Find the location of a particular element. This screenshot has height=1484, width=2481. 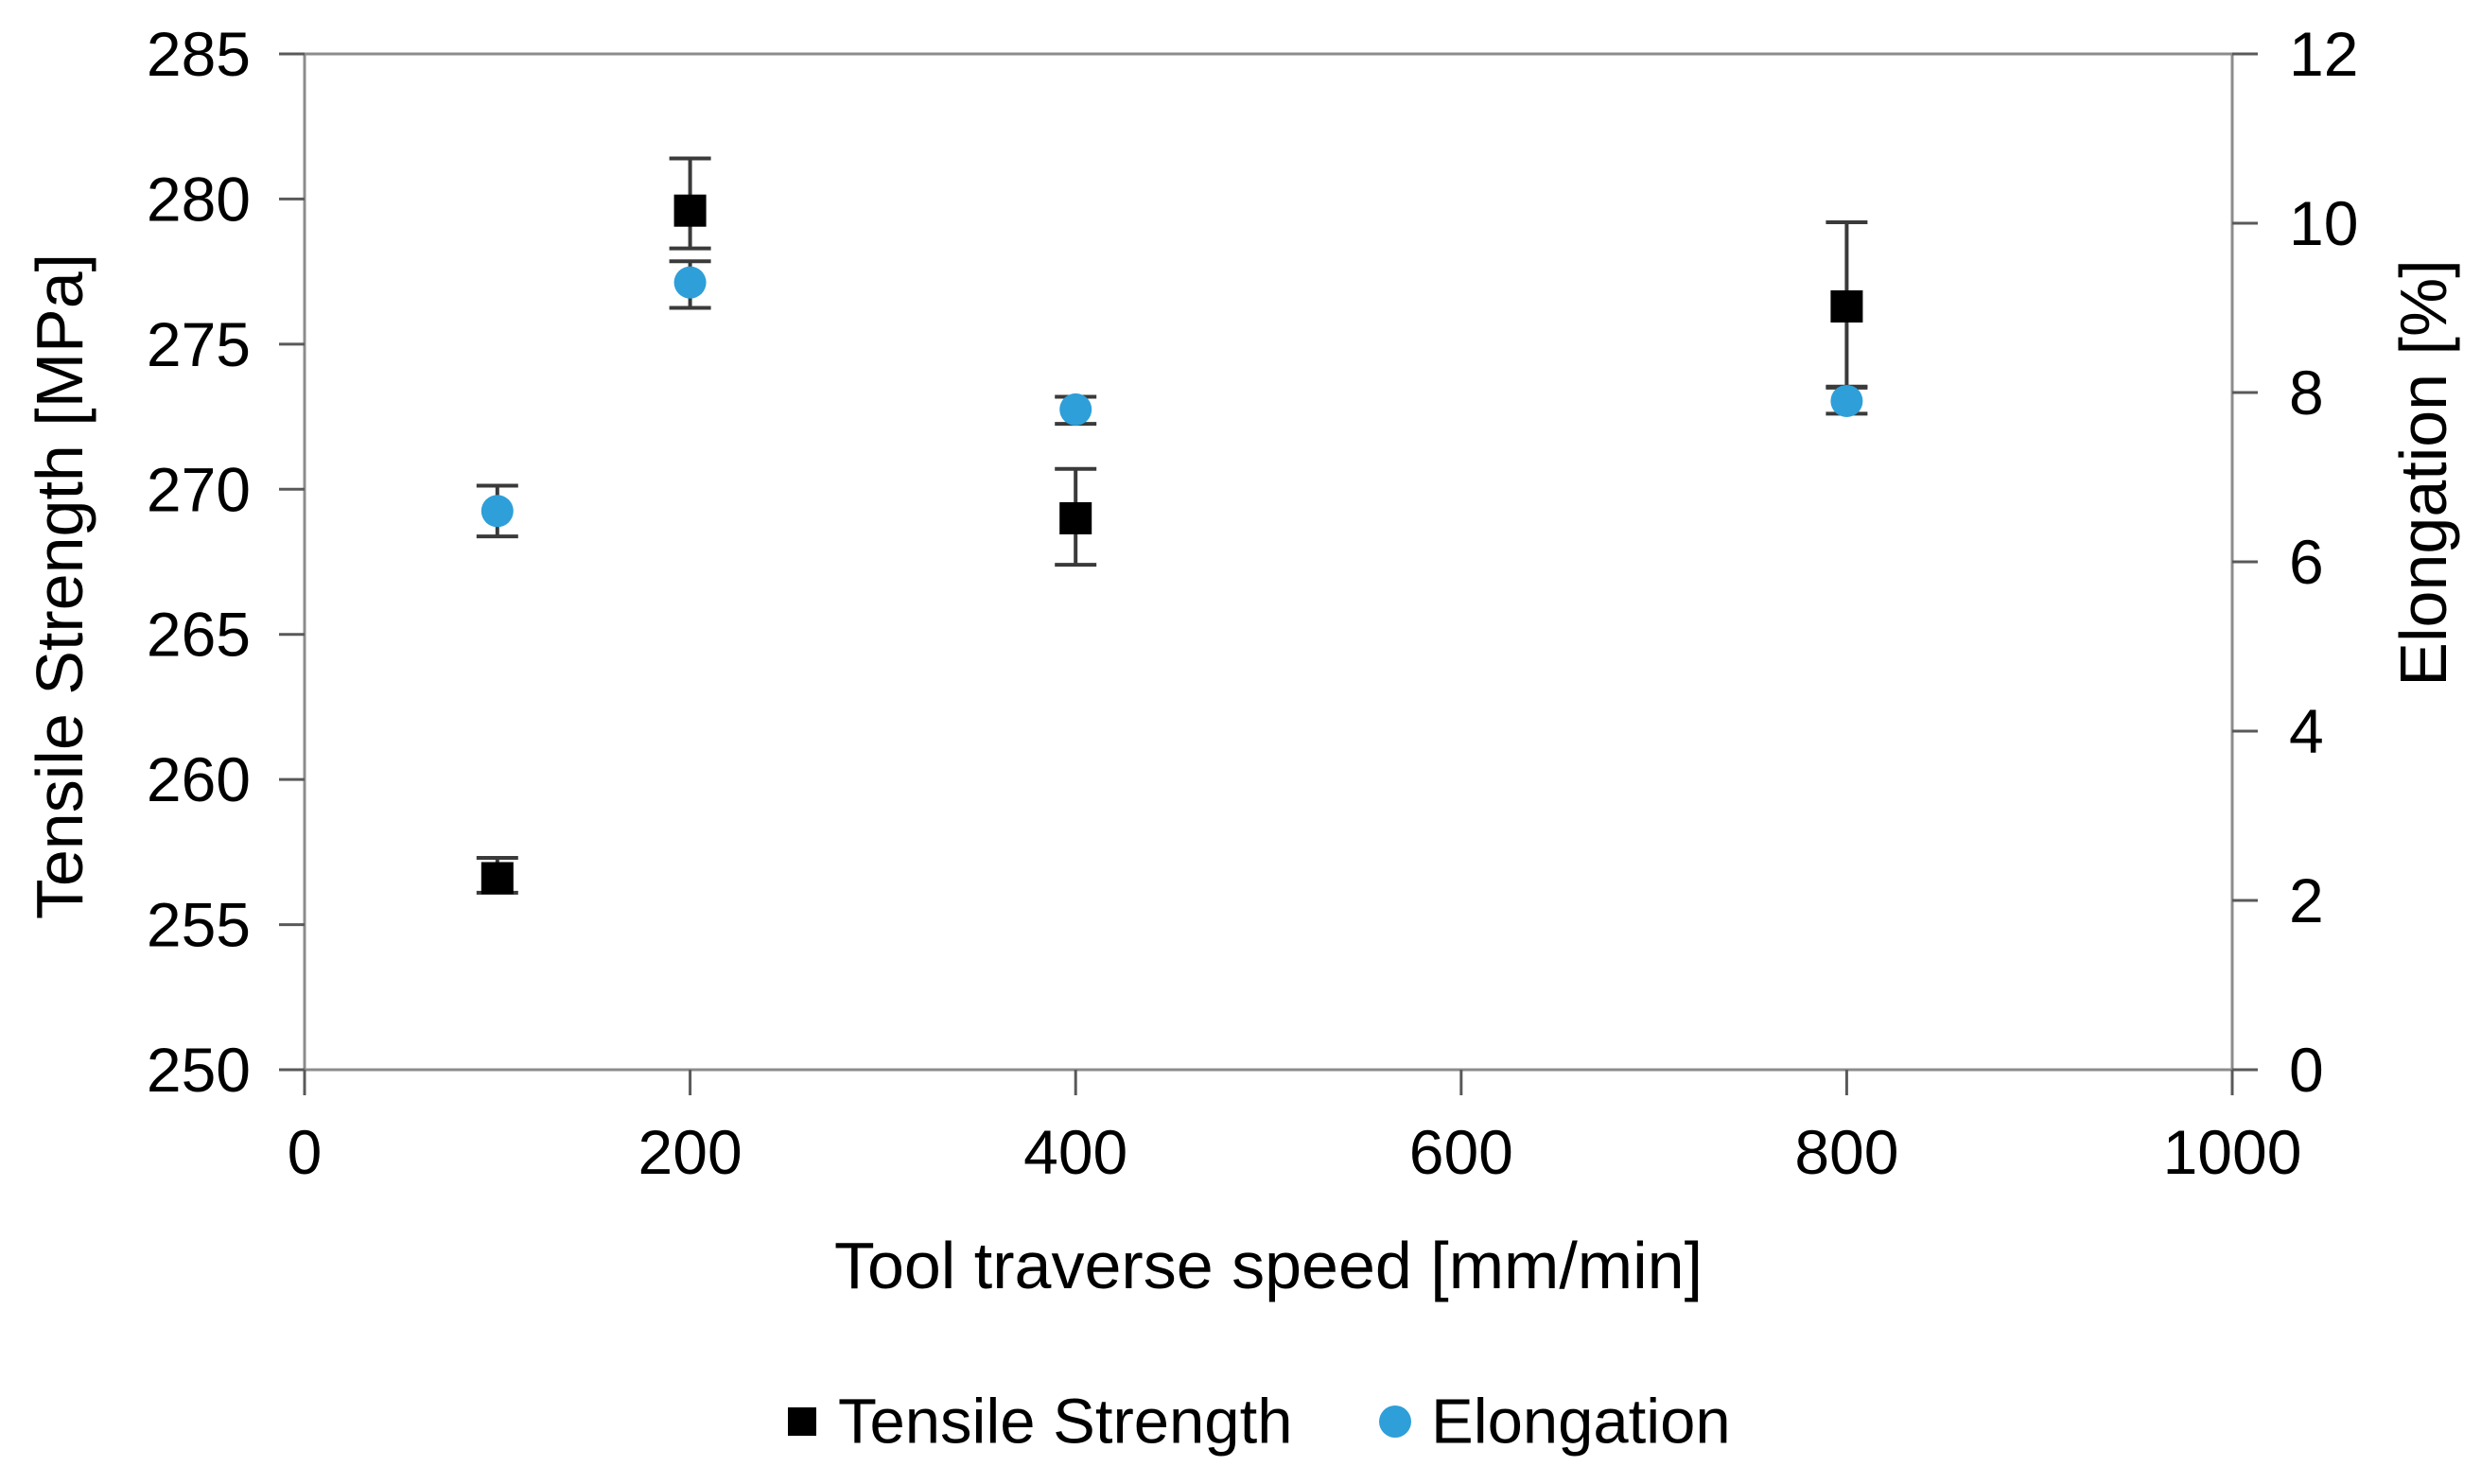

x-axis-tick-label: 600 is located at coordinates (1461, 1152).